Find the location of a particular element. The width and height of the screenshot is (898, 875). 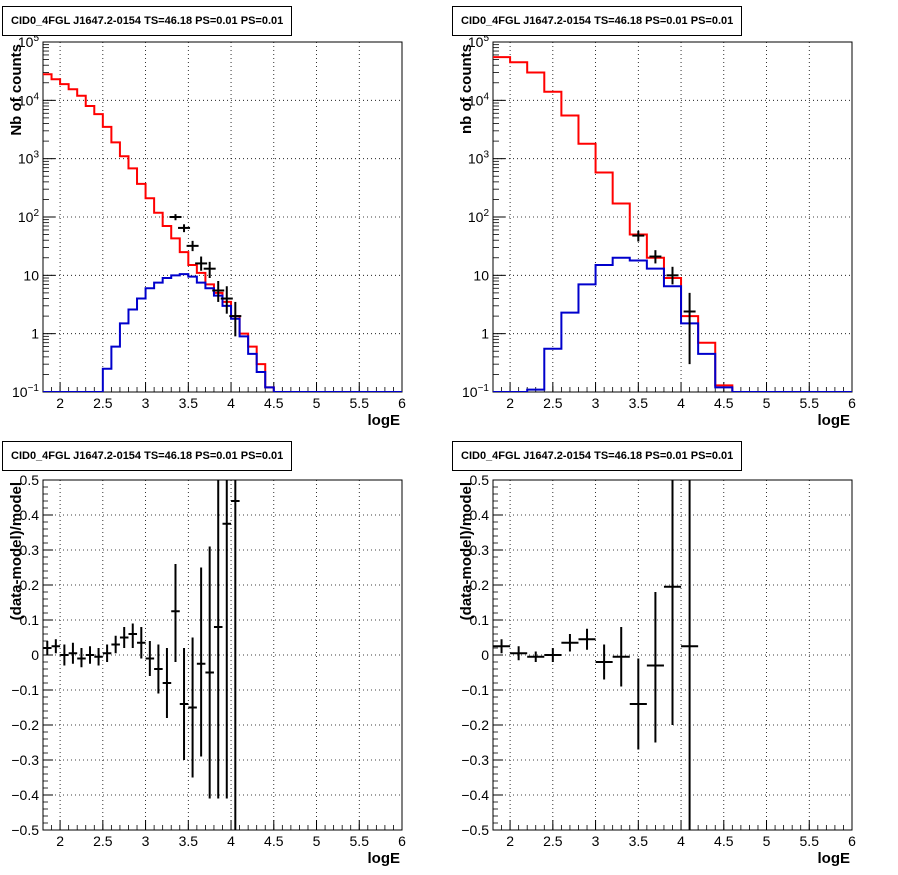

y-tick-label: 0.1 is located at coordinates (30, 620).